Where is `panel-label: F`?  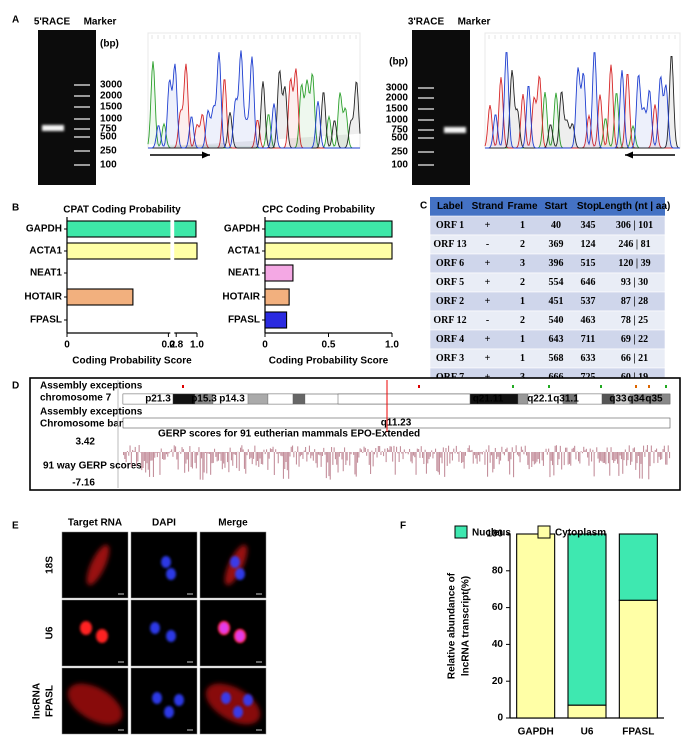
panel-label: F is located at coordinates (403, 526).